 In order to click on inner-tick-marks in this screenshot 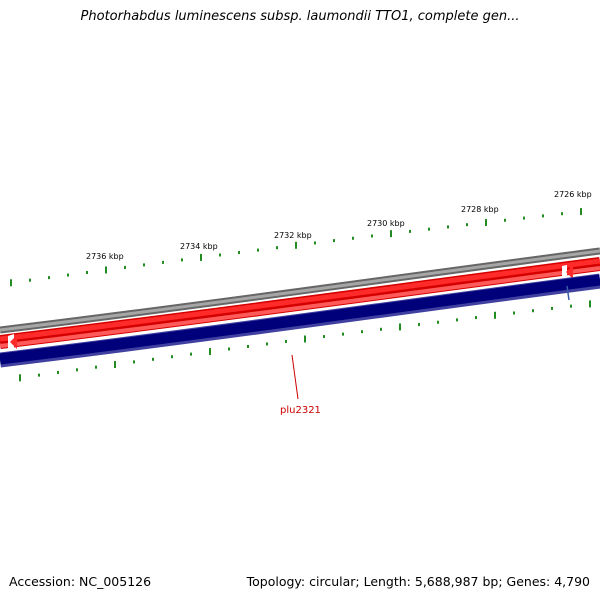, I will do `click(305, 341)`.